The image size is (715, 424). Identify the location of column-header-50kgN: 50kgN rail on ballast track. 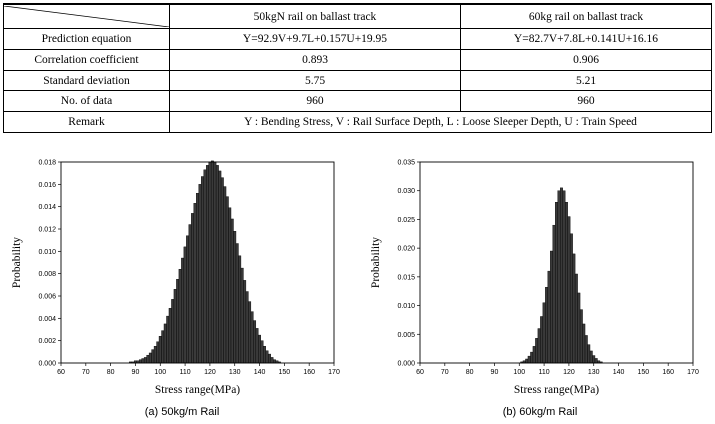
(315, 16).